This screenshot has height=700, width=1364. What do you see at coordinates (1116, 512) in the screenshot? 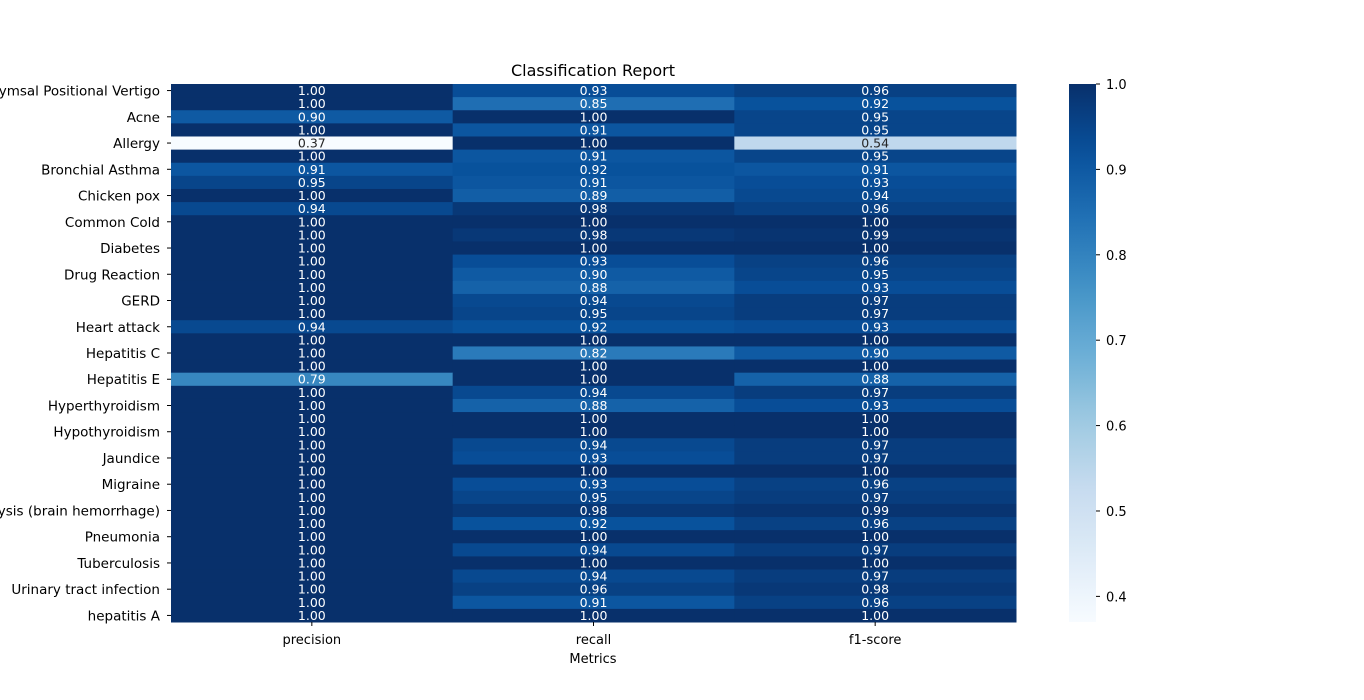
I see `colorbar-tick-label: 0.5` at bounding box center [1116, 512].